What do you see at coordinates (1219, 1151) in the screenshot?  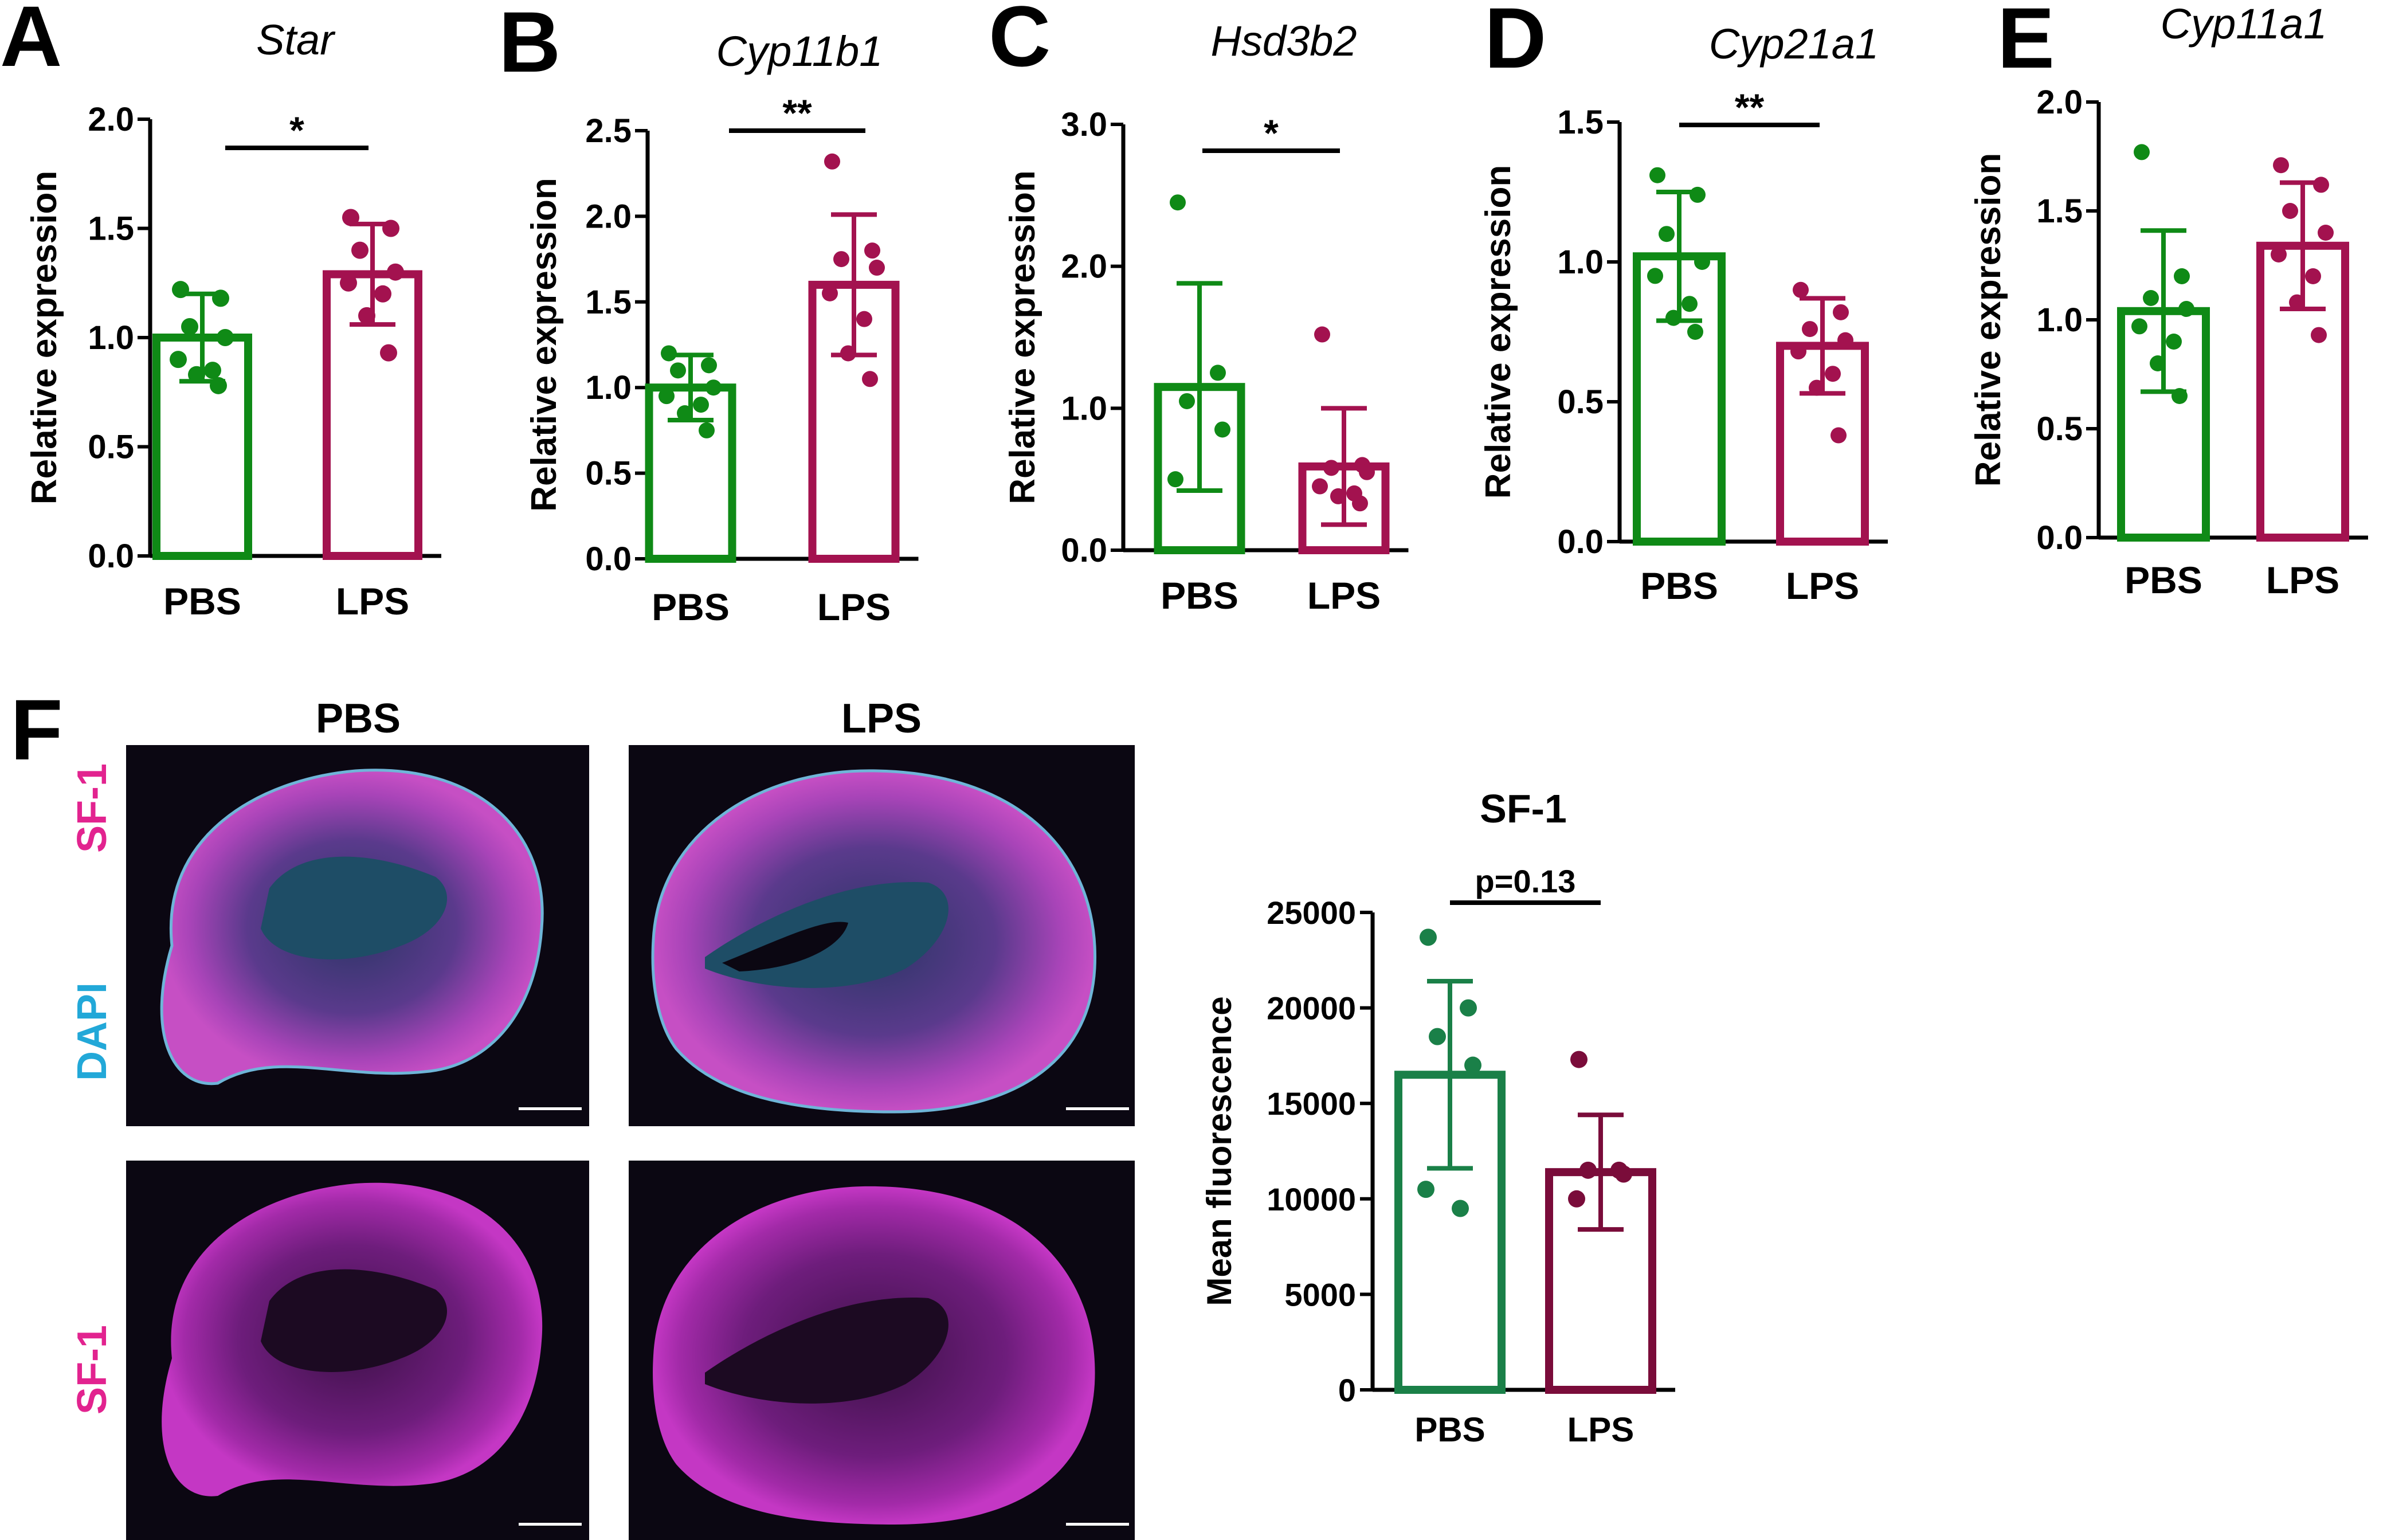 I see `y-axis-label: Mean fluorescence` at bounding box center [1219, 1151].